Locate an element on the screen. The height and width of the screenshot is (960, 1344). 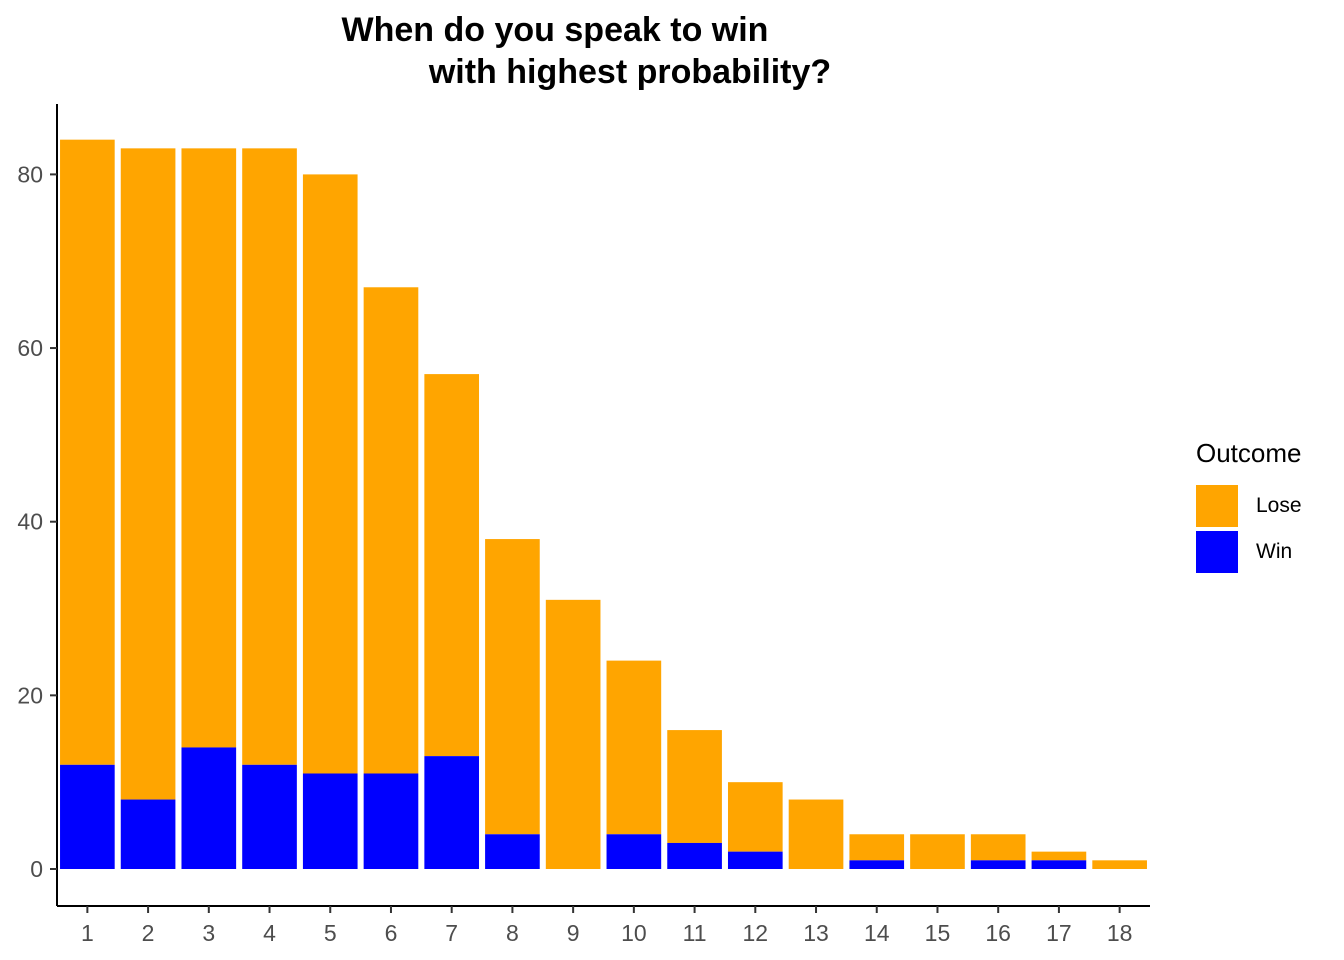
x-tick-label-13: 13 is located at coordinates (816, 933).